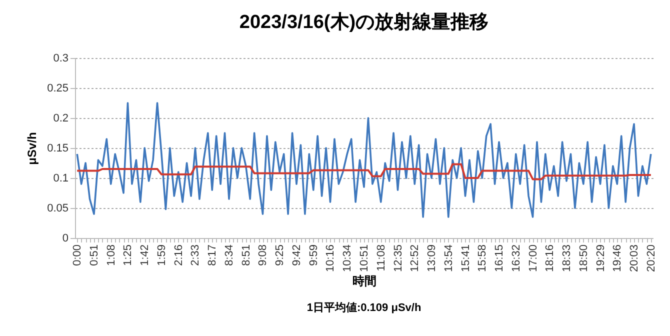  What do you see at coordinates (482, 258) in the screenshot?
I see `x-tick-label: 15:58` at bounding box center [482, 258].